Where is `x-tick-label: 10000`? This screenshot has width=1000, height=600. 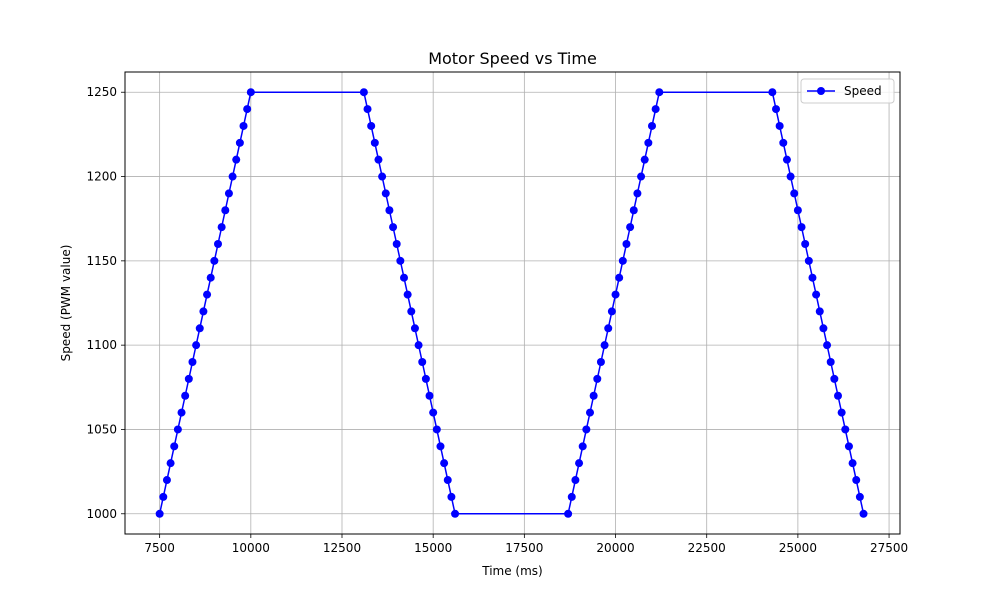
x-tick-label: 10000 is located at coordinates (251, 548).